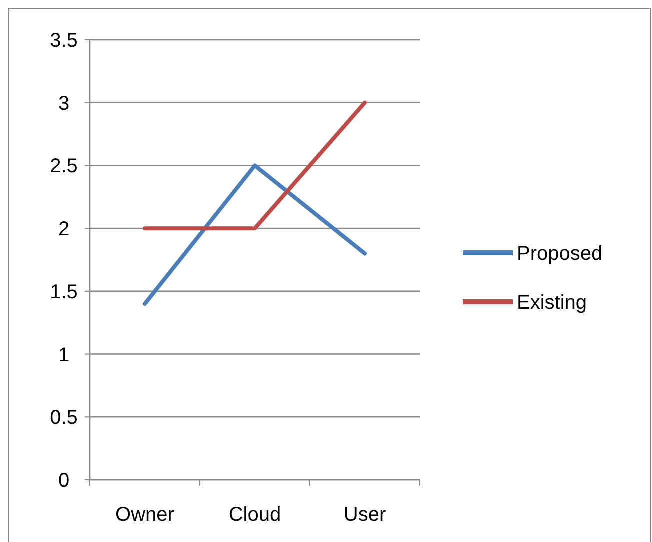 The image size is (652, 542). Describe the element at coordinates (64, 229) in the screenshot. I see `y-tick-label: 2` at that location.